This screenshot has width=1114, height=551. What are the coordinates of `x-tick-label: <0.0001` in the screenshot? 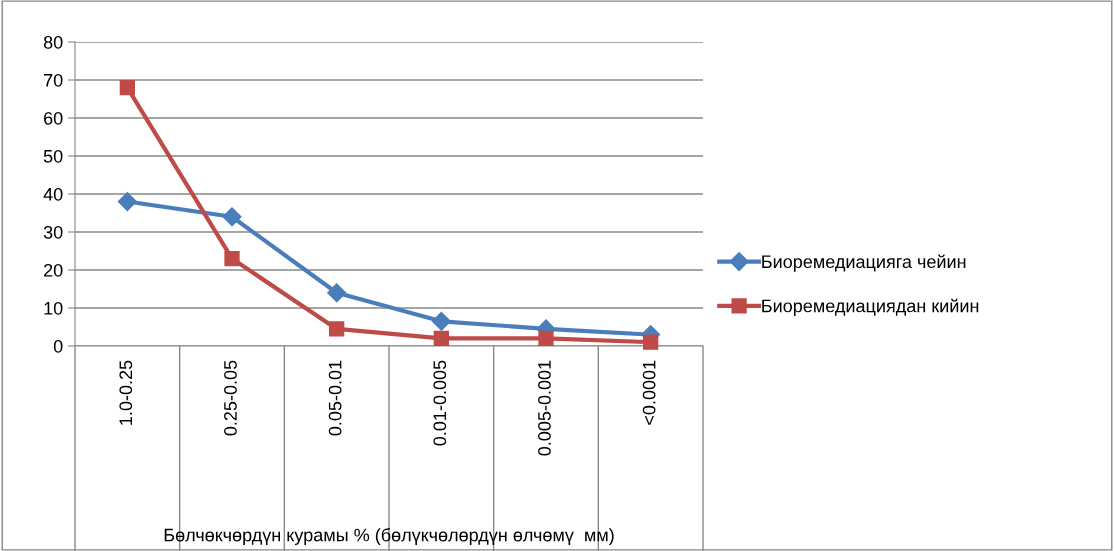 It's located at (649, 392).